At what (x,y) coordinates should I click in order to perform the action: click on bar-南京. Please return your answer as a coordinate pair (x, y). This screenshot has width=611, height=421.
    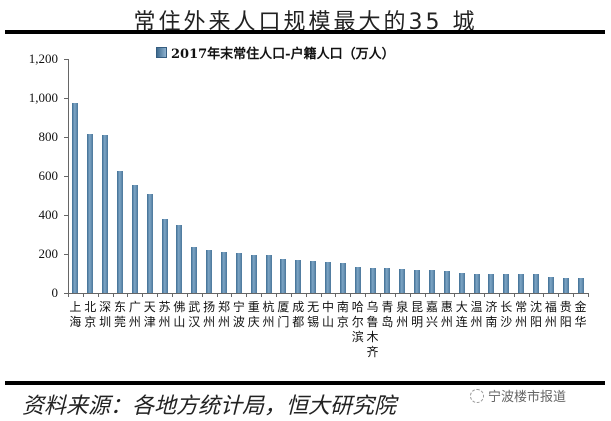
    Looking at the image, I should click on (342, 277).